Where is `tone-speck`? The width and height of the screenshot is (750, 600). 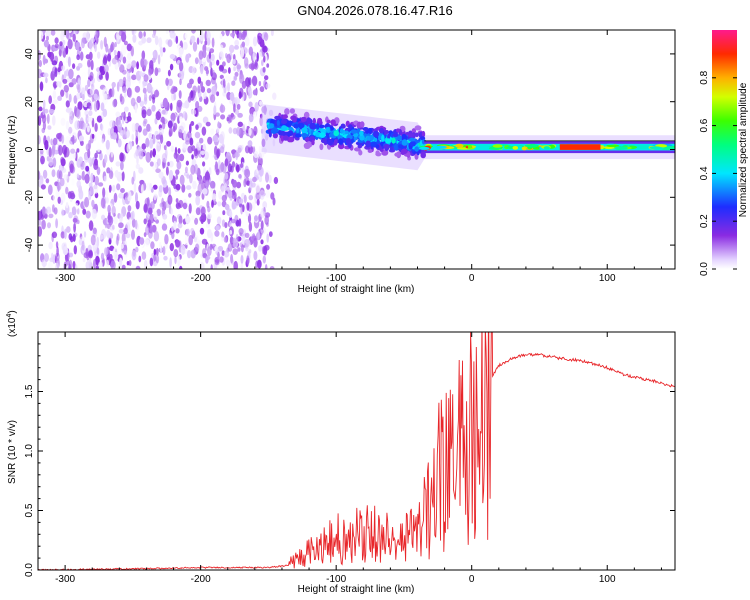 tone-speck is located at coordinates (459, 145).